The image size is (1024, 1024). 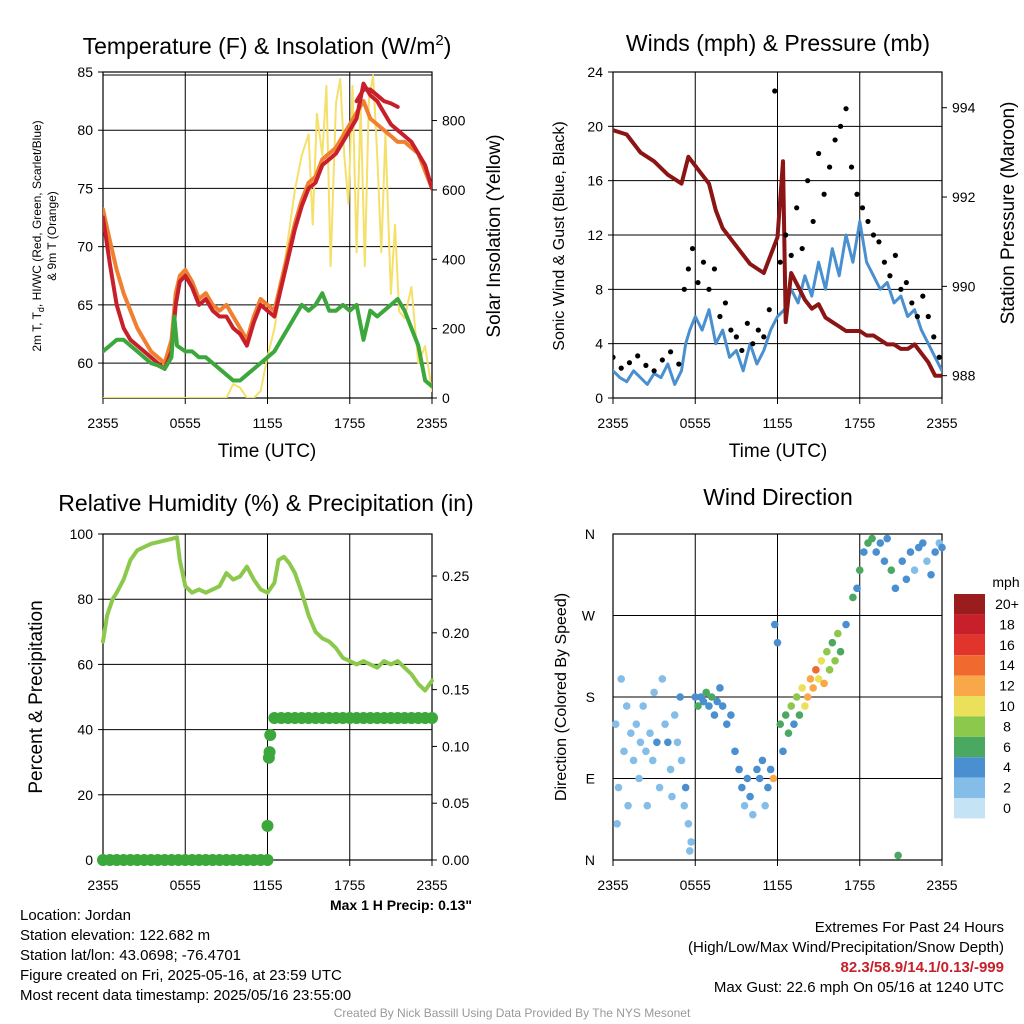 What do you see at coordinates (1007, 624) in the screenshot?
I see `legend-label: 18` at bounding box center [1007, 624].